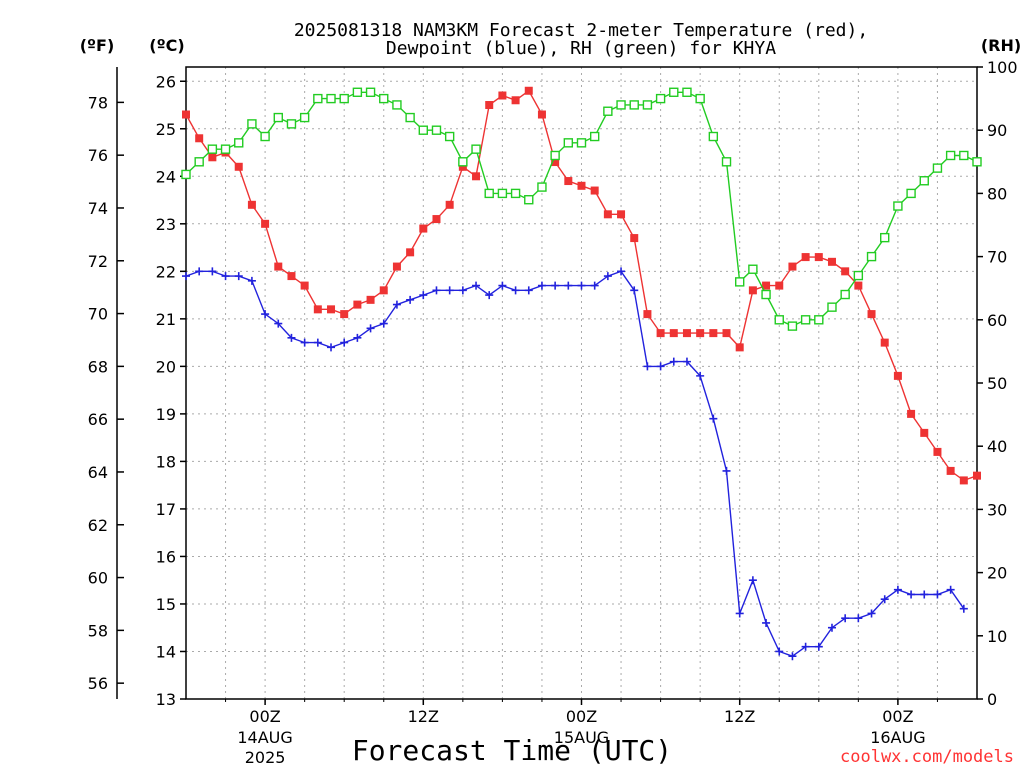 The image size is (1024, 768). What do you see at coordinates (997, 257) in the screenshot?
I see `rh-tick-label: 70` at bounding box center [997, 257].